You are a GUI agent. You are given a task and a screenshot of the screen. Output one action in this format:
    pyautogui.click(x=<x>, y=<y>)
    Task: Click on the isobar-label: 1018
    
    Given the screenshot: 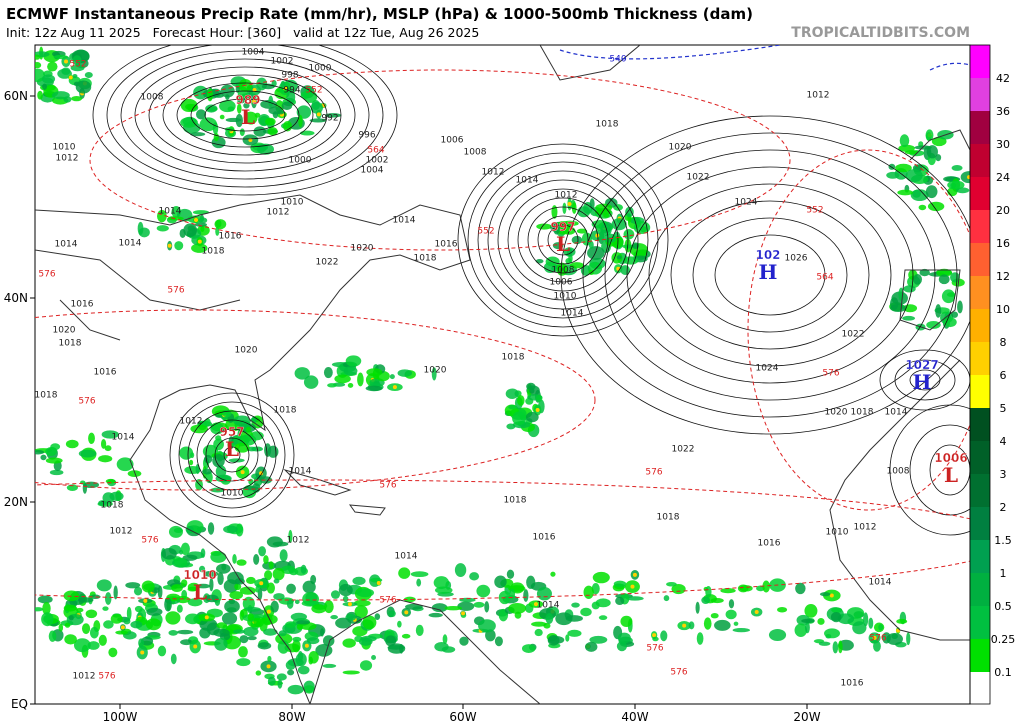 What is the action you would take?
    pyautogui.click(x=112, y=506)
    